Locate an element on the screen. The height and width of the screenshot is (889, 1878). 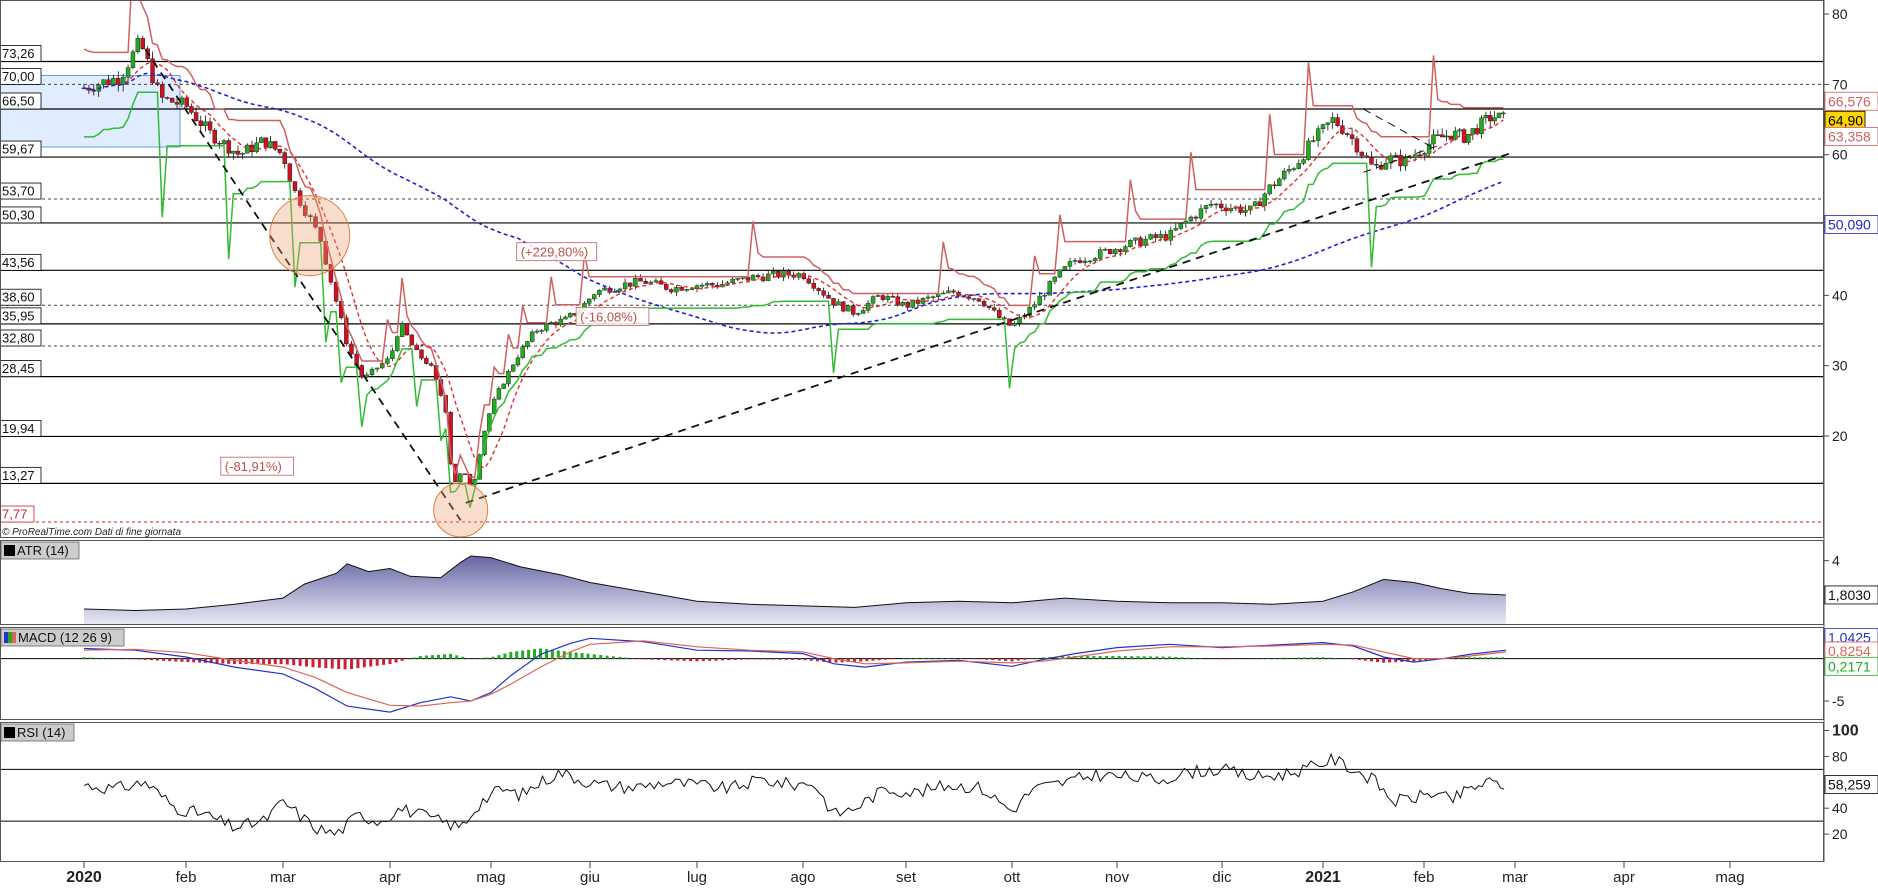
atr-swatch is located at coordinates (9, 550).